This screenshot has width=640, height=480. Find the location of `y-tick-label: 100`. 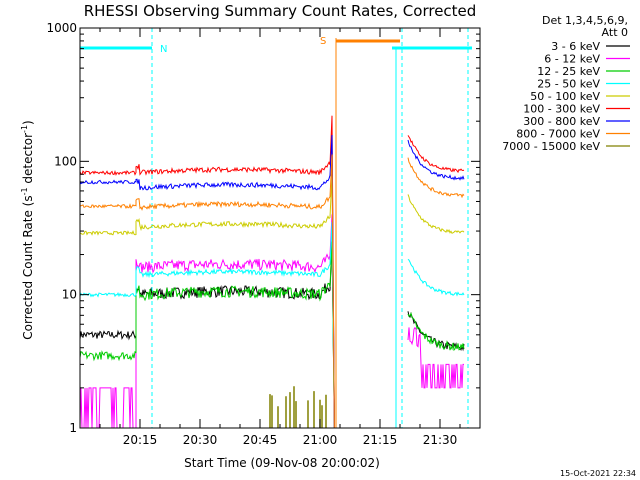

y-tick-label: 100 is located at coordinates (65, 161).